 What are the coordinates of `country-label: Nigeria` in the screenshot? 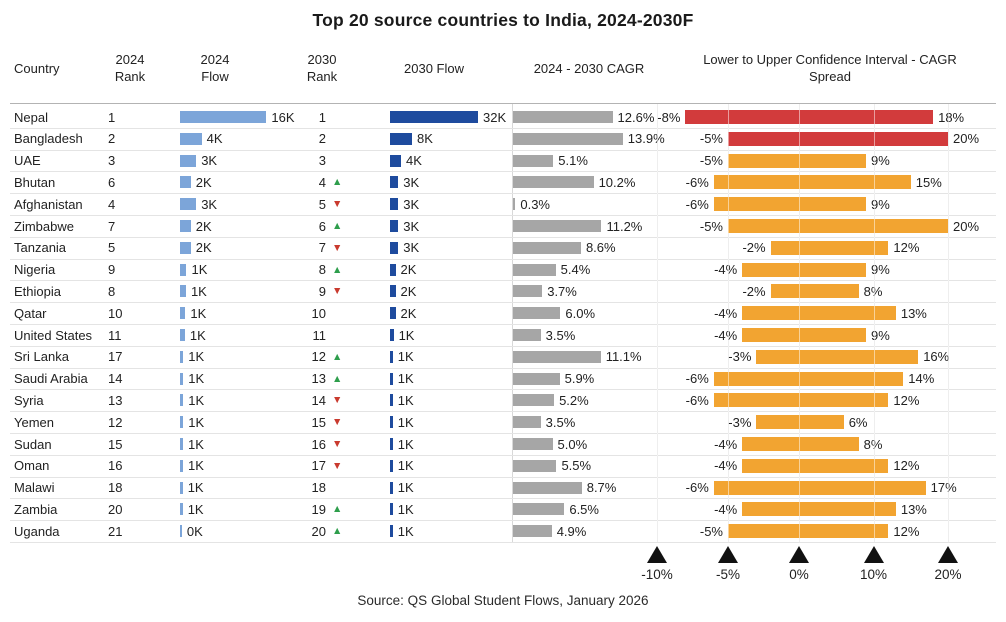 It's located at (35, 270).